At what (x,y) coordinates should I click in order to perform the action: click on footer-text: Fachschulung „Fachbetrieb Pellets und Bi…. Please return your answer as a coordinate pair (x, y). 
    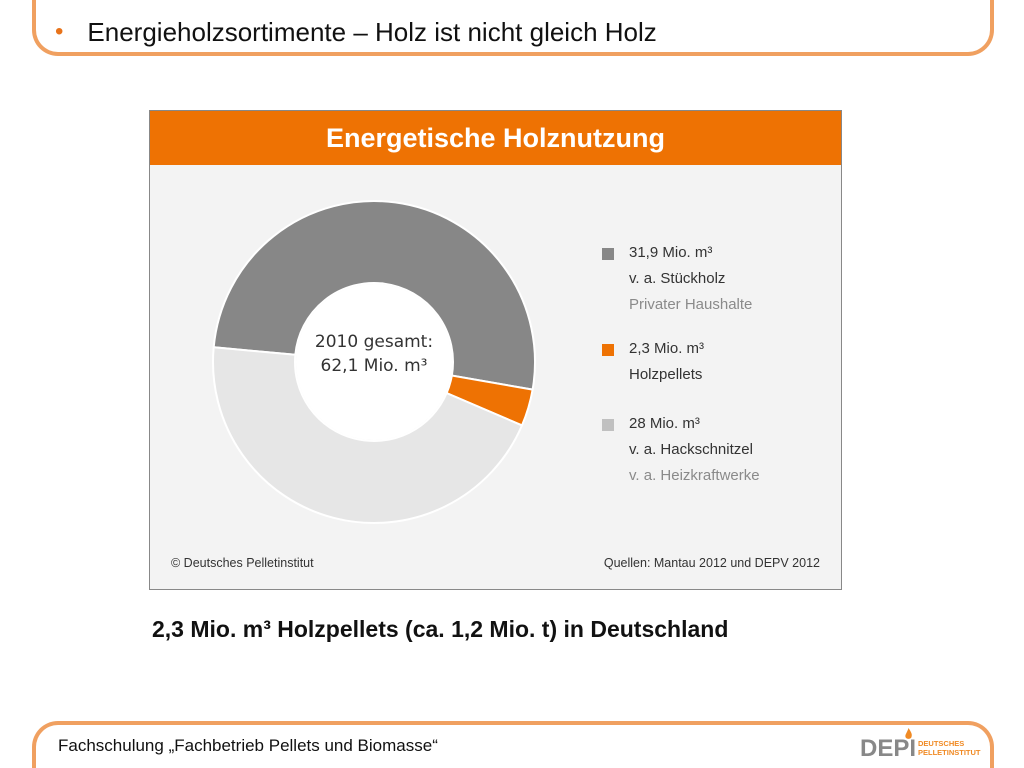
    Looking at the image, I should click on (248, 745).